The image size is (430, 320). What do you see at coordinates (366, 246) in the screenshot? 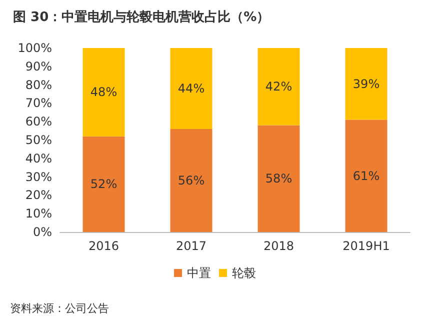
I see `x-tick-label: 2019H1` at bounding box center [366, 246].